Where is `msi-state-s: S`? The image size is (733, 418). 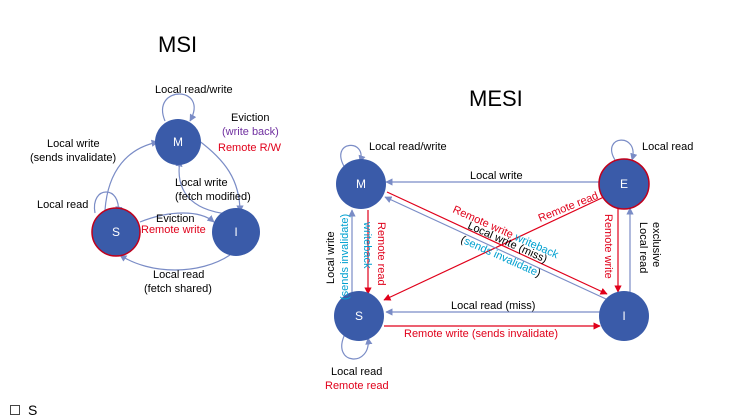 msi-state-s: S is located at coordinates (116, 232).